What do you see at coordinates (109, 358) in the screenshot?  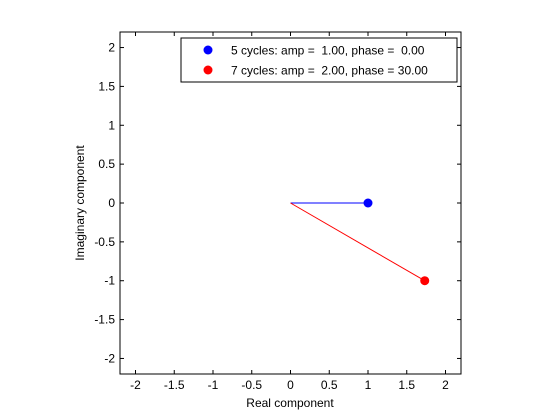 I see `y-tick-label: -2` at bounding box center [109, 358].